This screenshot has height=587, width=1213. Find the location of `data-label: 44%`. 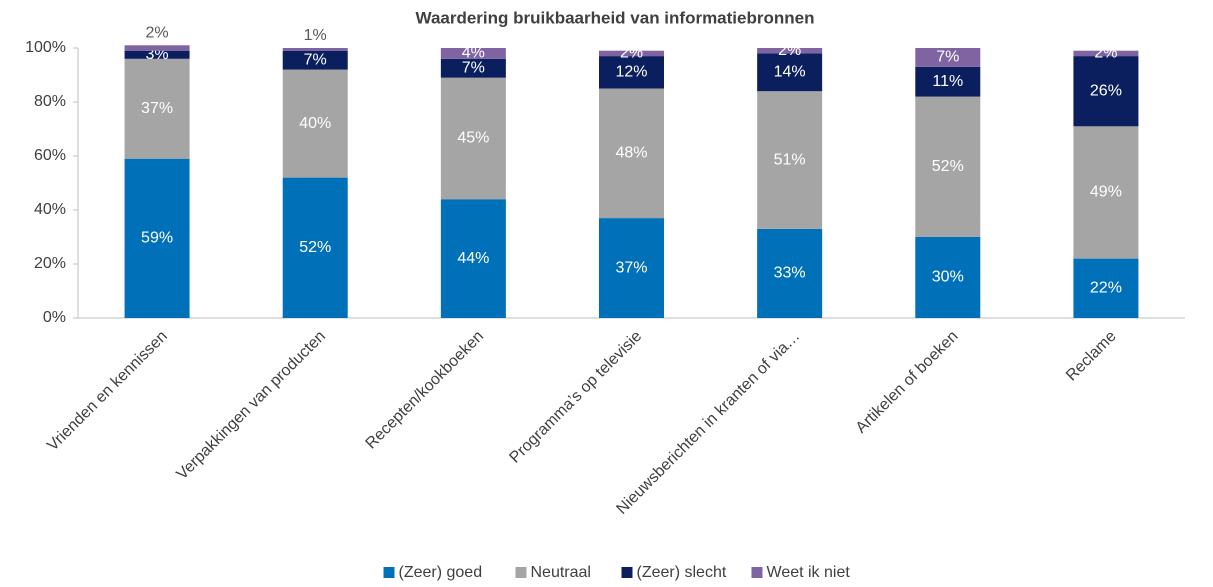

data-label: 44% is located at coordinates (473, 258).